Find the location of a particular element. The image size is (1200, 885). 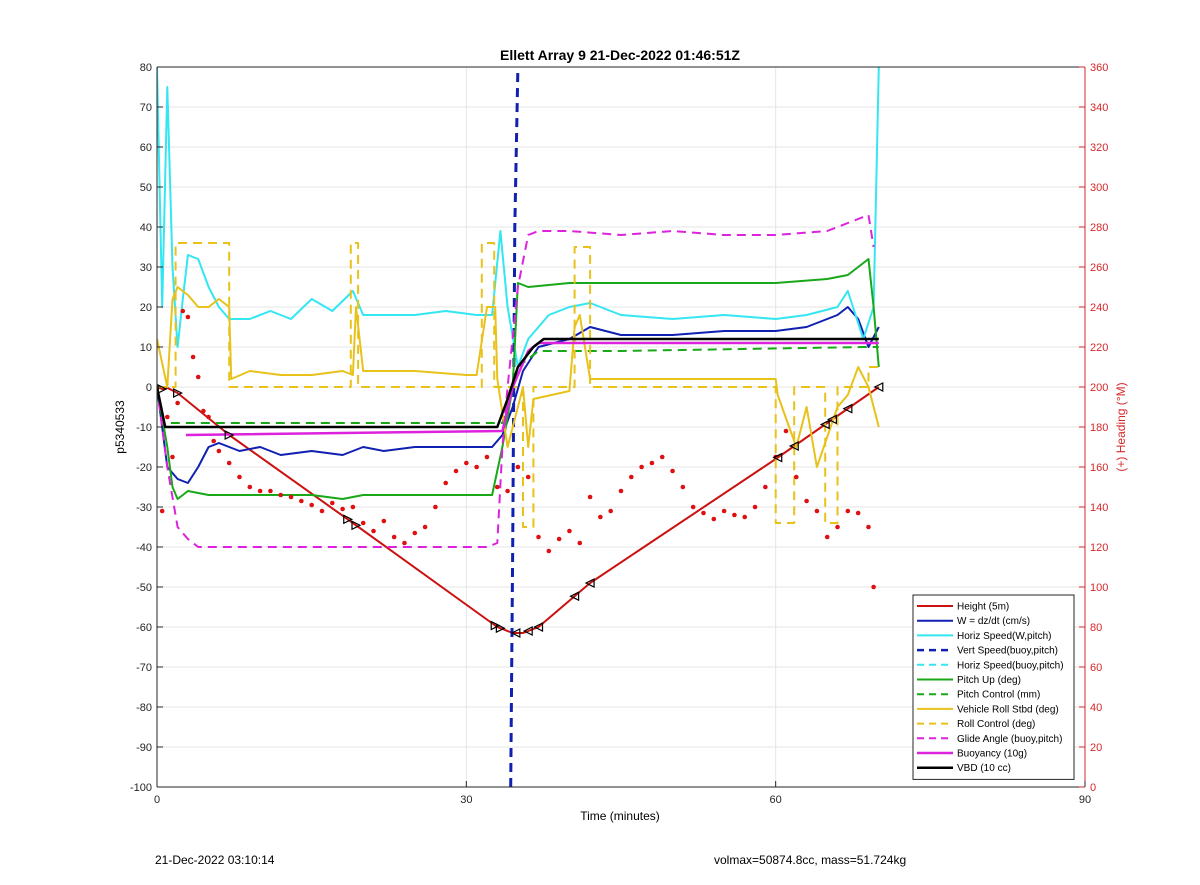

y-tick-label: -30 is located at coordinates (144, 508).